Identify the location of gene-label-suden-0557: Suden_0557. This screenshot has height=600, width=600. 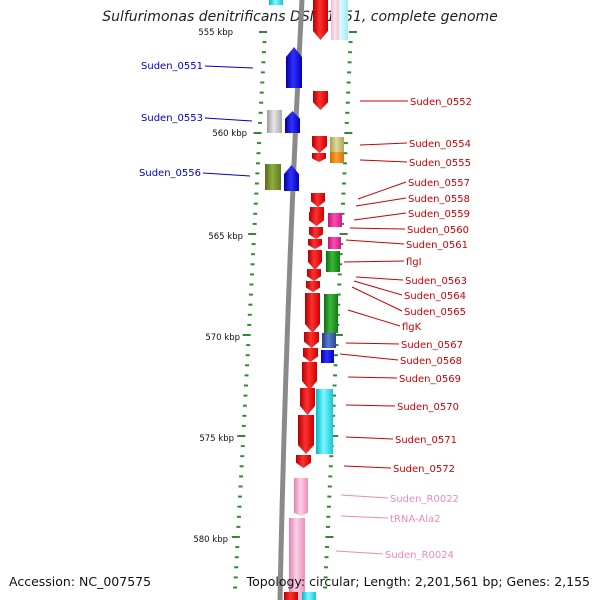
(439, 183).